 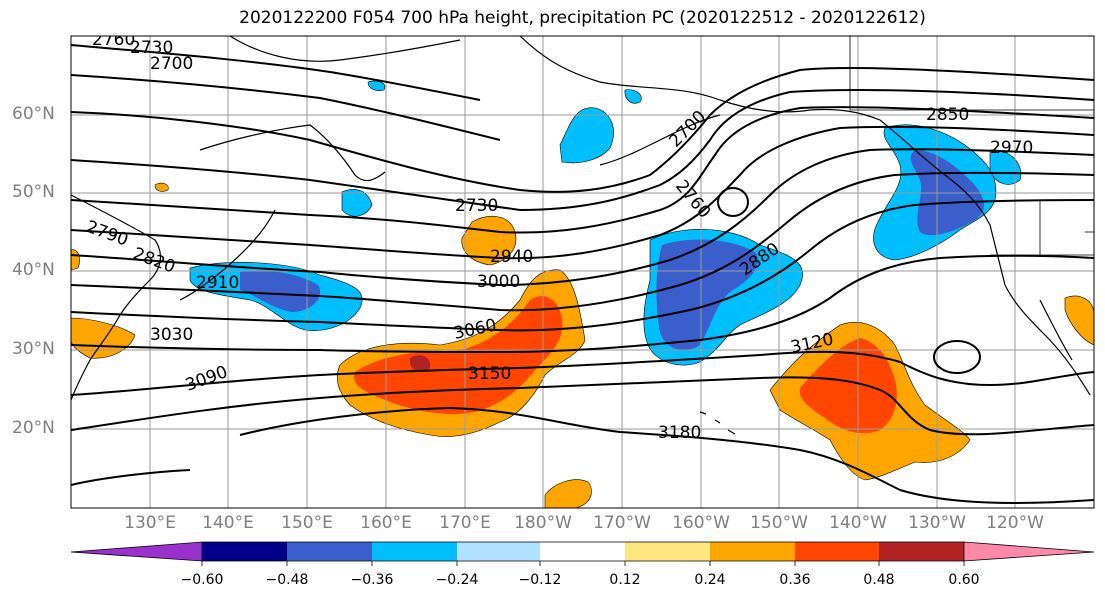 I want to click on colorbar-low-extension, so click(x=136, y=551).